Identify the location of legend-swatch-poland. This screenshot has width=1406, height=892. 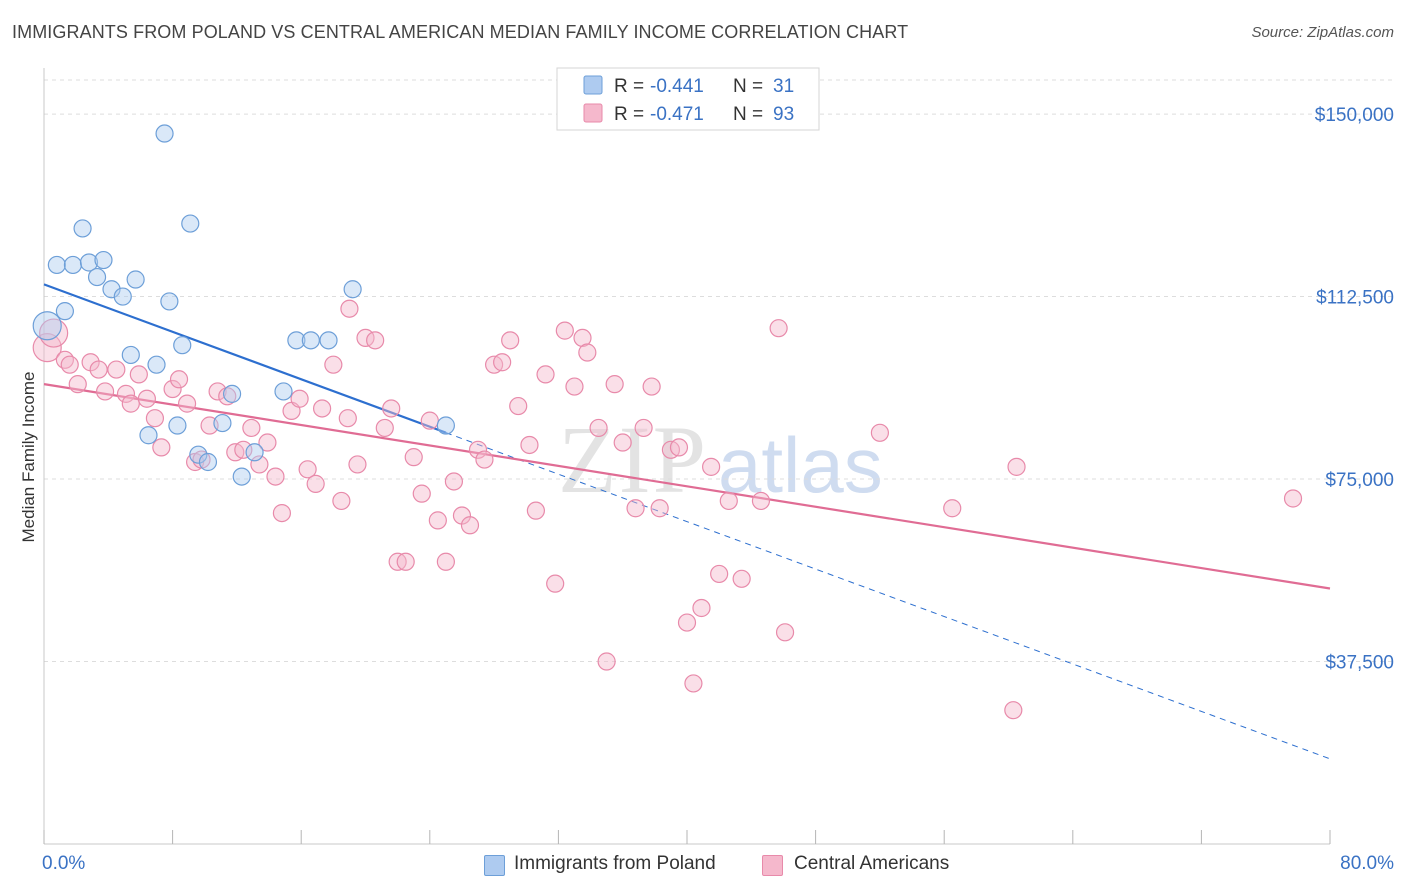
(494, 865).